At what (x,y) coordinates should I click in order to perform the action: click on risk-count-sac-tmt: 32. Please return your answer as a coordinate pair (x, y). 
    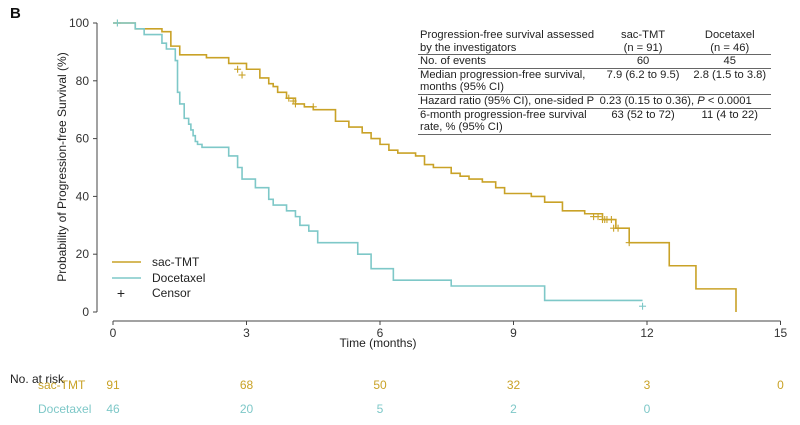
    Looking at the image, I should click on (514, 385).